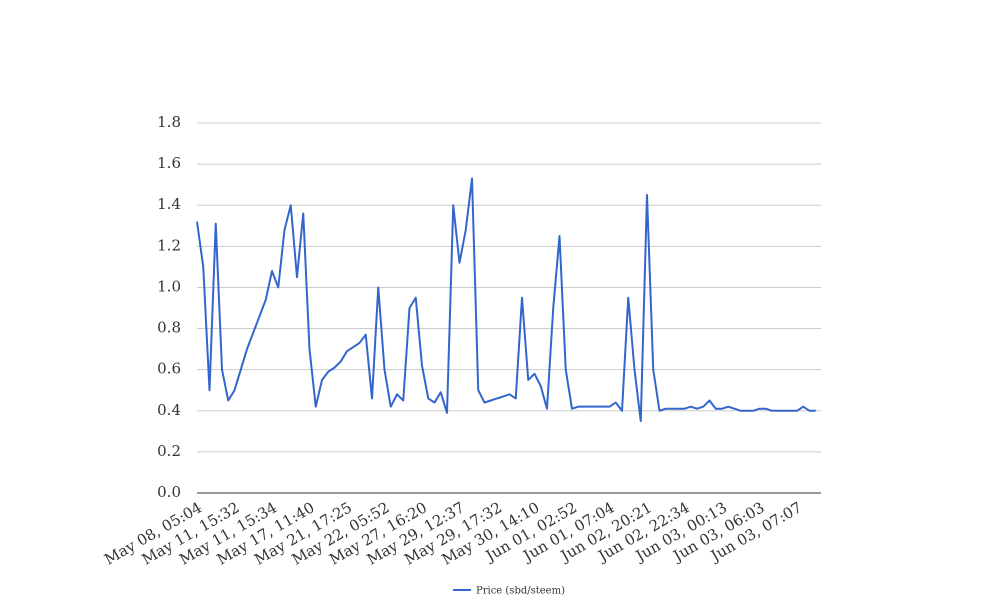 The height and width of the screenshot is (616, 1008). Describe the element at coordinates (520, 591) in the screenshot. I see `legend-label: Price (sbd/steem)` at that location.